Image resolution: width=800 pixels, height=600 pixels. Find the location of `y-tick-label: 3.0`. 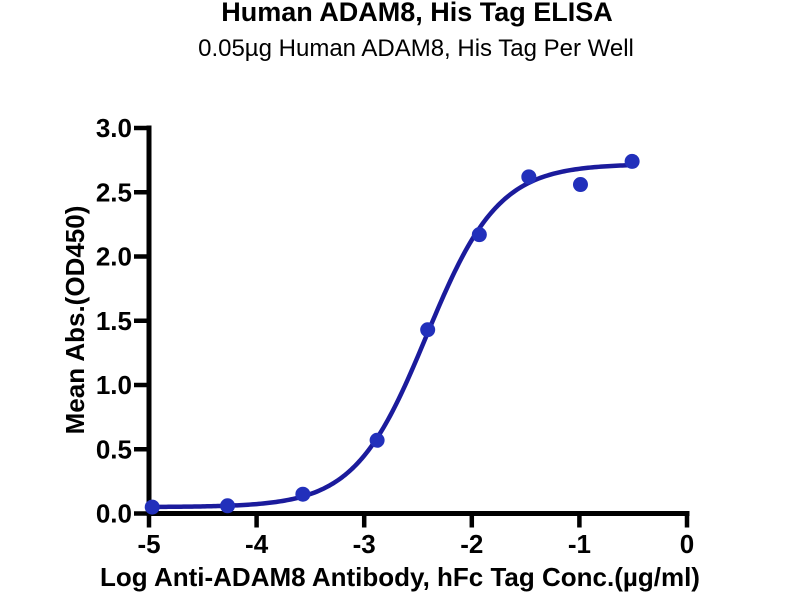

y-tick-label: 3.0 is located at coordinates (114, 128).